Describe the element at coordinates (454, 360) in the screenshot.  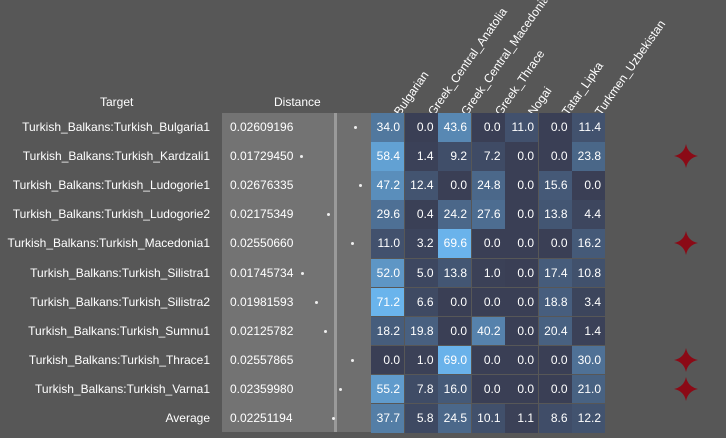
I see `heatmap-cell: 69.0` at that location.